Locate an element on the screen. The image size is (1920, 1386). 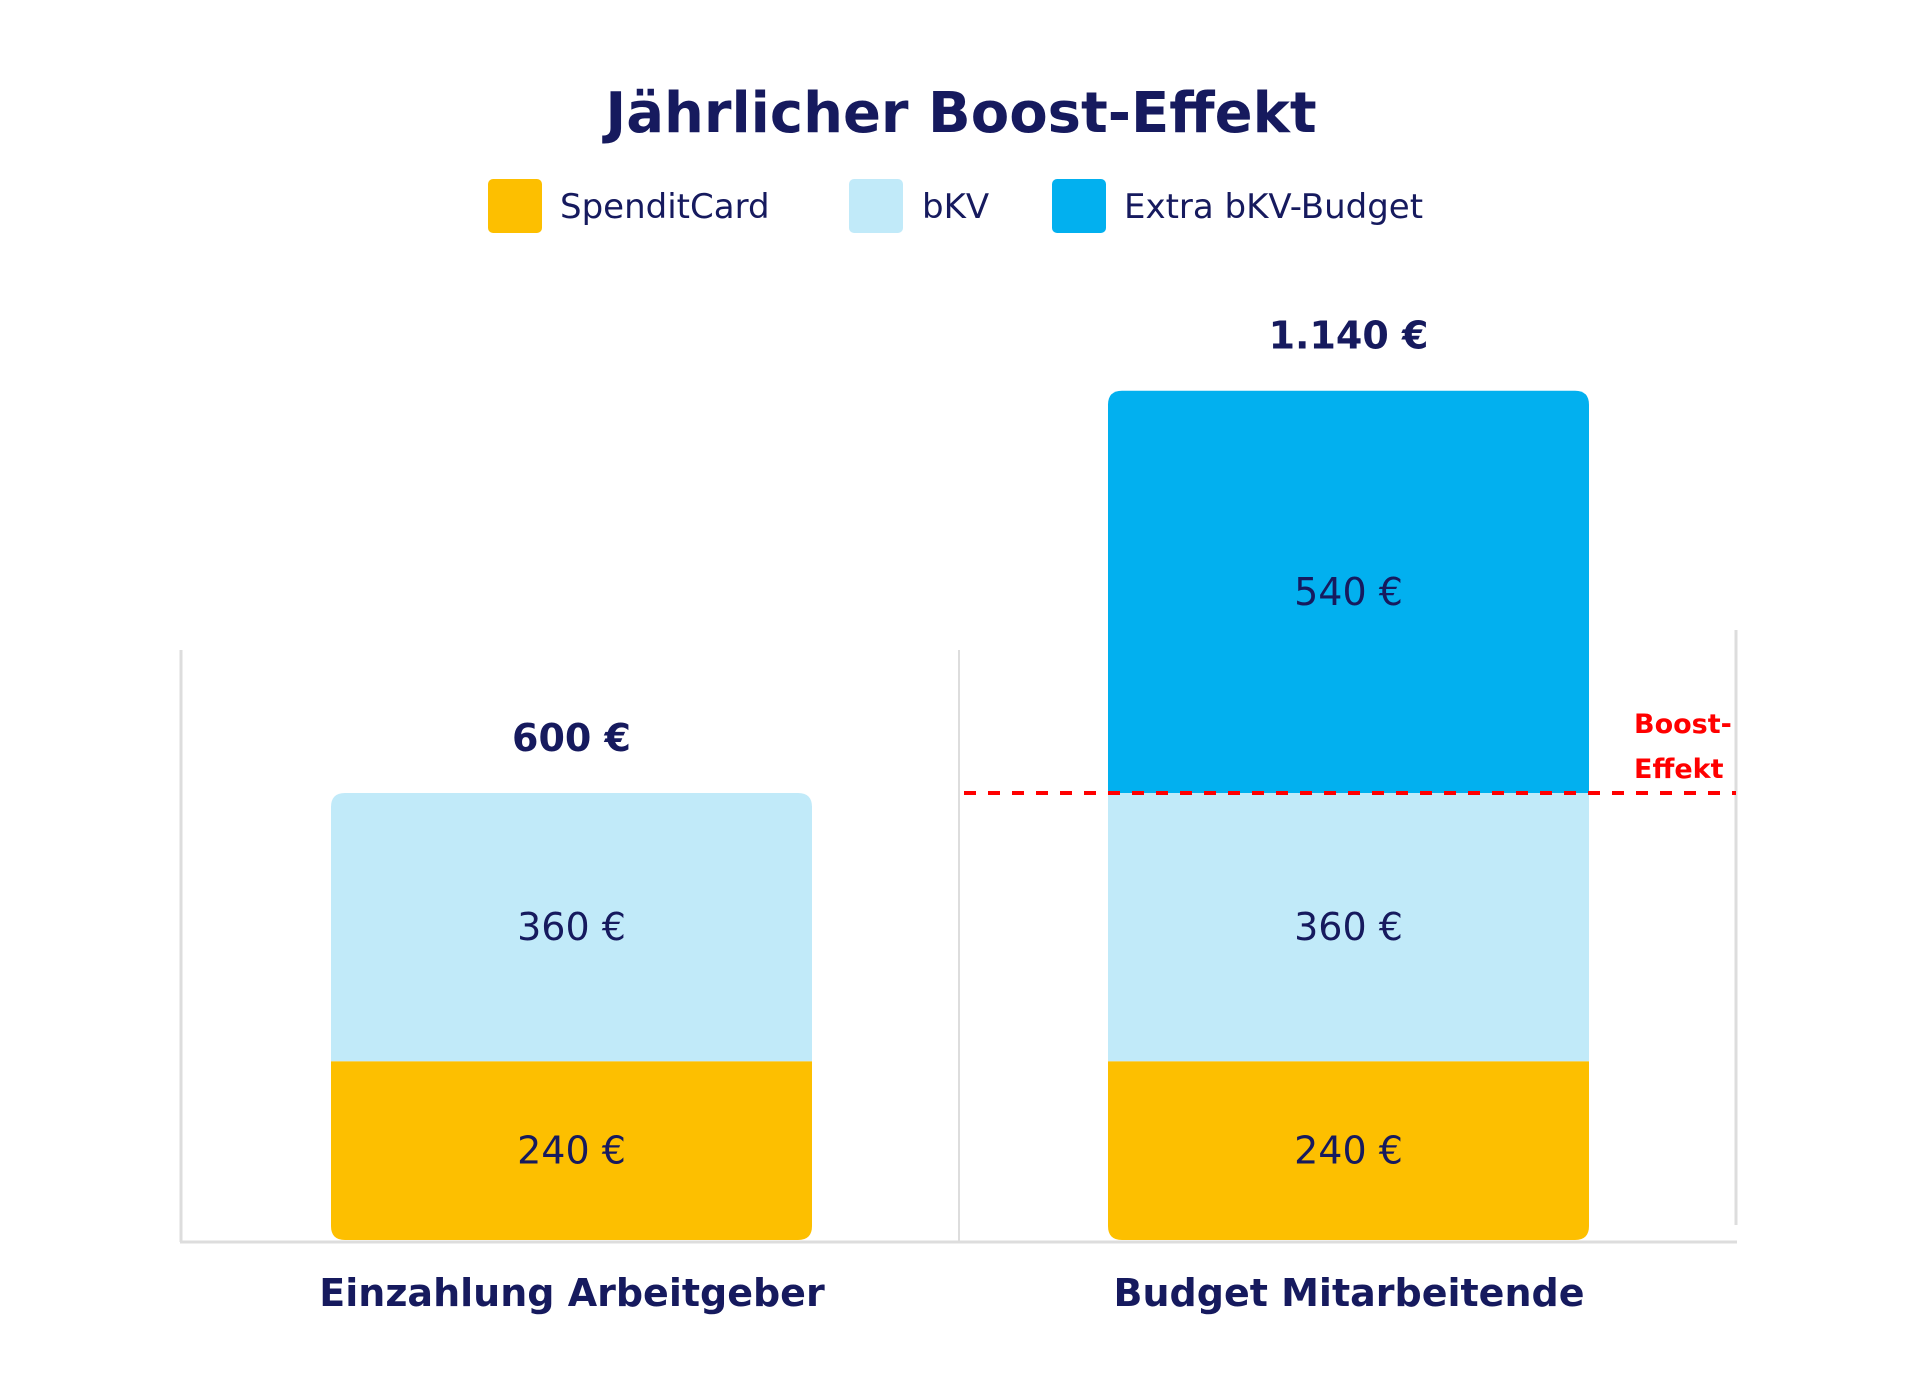
legend-swatch-spenditcard is located at coordinates (515, 206).